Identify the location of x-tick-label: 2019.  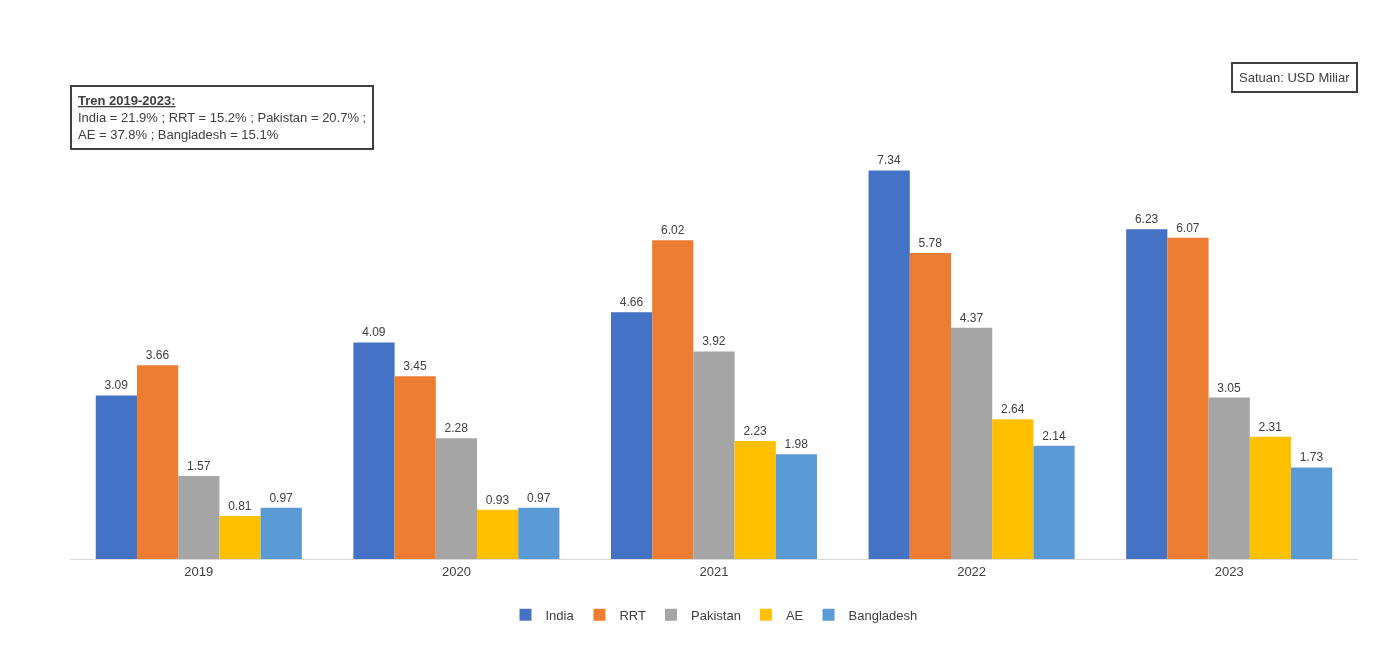
(199, 571).